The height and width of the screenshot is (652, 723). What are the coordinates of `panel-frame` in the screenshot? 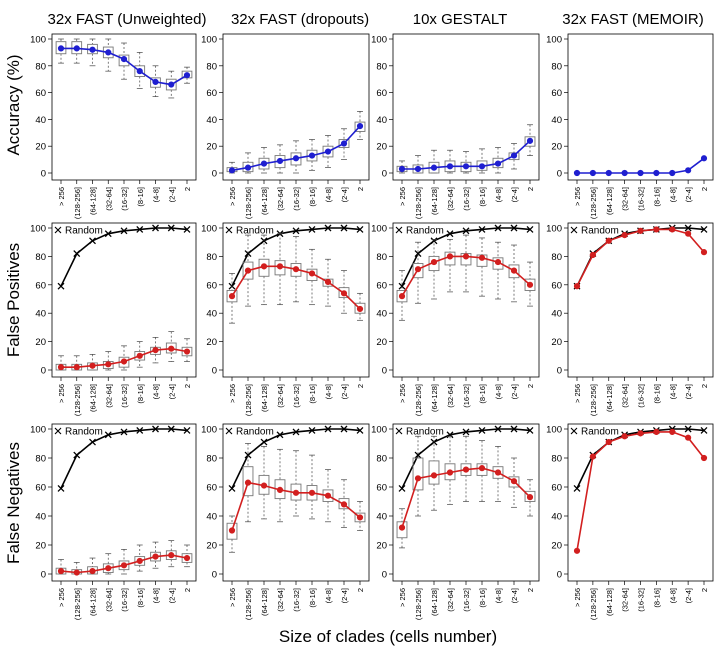 It's located at (640, 107).